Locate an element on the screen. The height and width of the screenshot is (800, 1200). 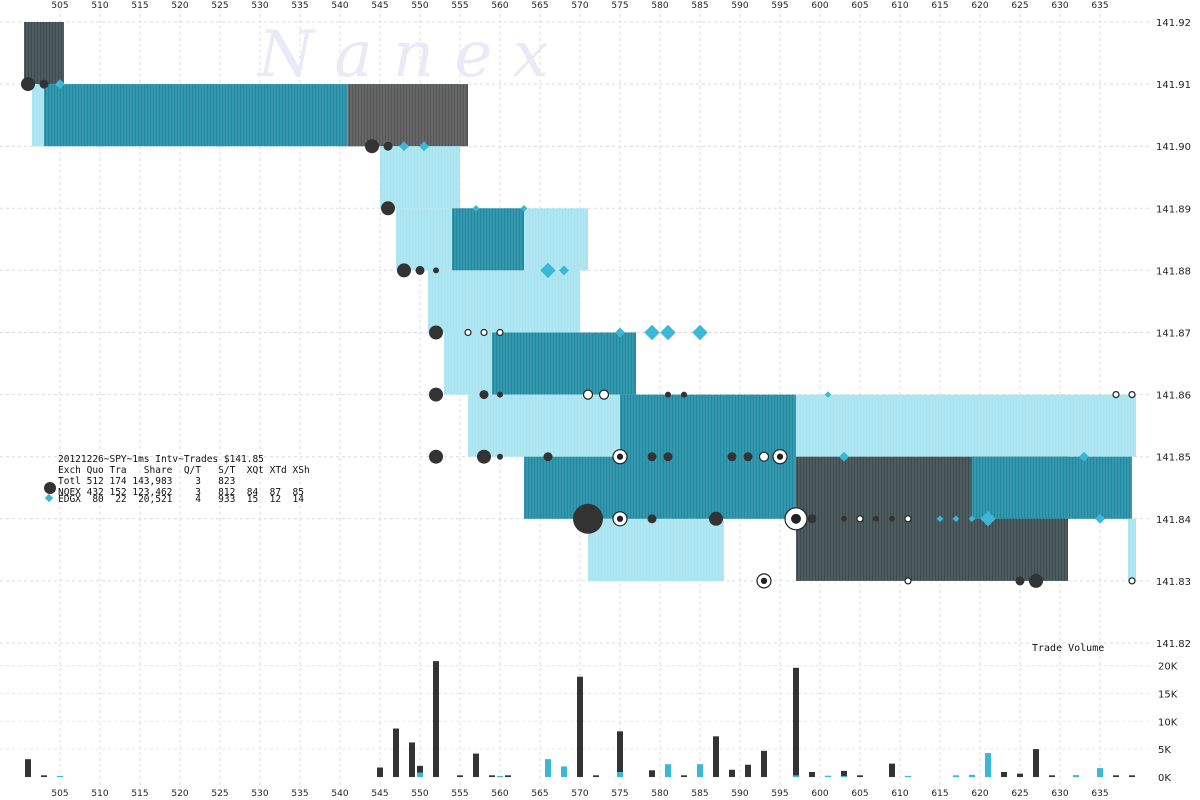
y-tick-label: 141.89 is located at coordinates (1173, 209).